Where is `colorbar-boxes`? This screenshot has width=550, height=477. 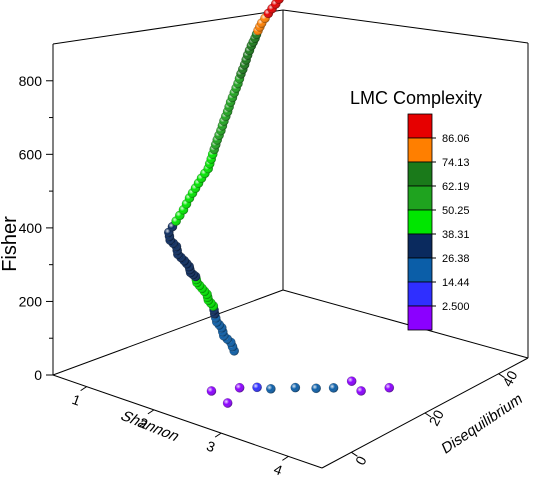 colorbar-boxes is located at coordinates (420, 222).